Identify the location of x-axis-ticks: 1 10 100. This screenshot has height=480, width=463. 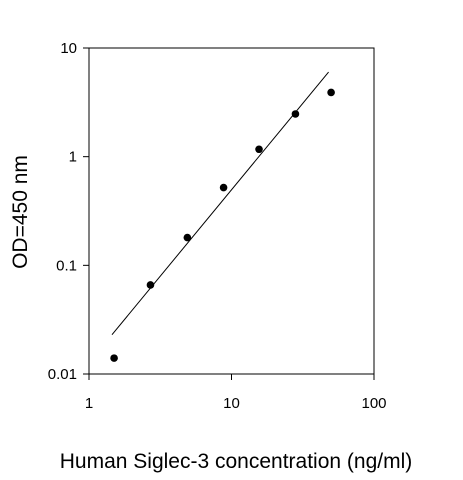
(236, 393).